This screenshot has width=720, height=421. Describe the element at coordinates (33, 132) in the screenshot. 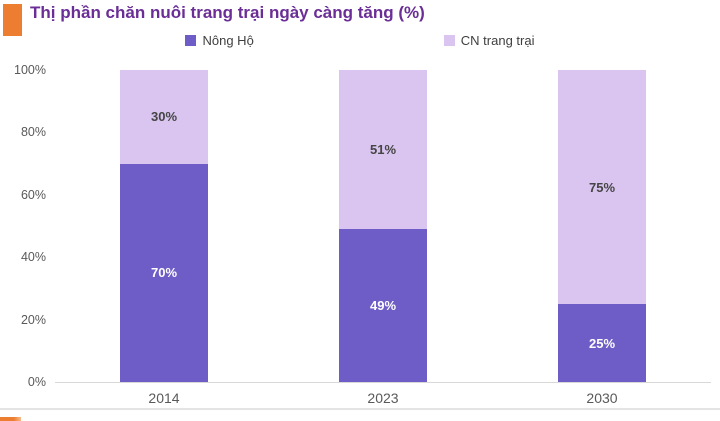

I see `y-tick-80pct: 80%` at that location.